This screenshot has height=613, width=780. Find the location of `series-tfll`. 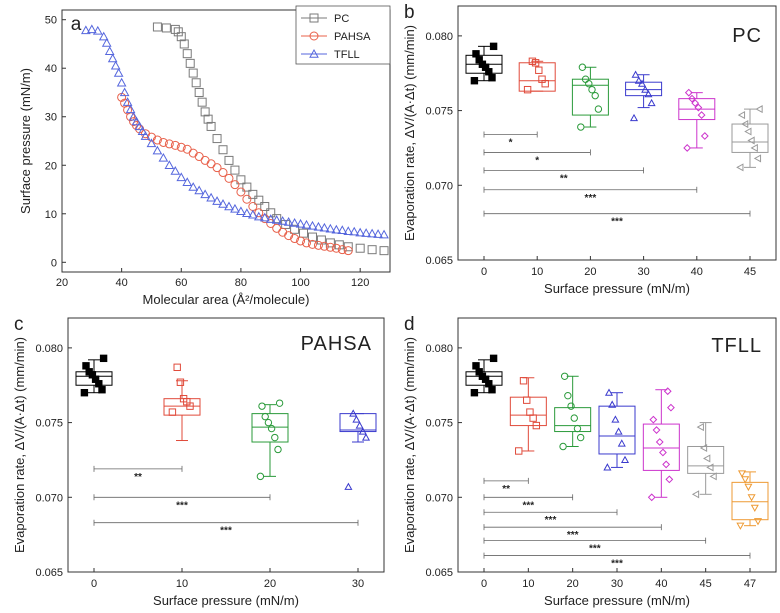

series-tfll is located at coordinates (235, 131).